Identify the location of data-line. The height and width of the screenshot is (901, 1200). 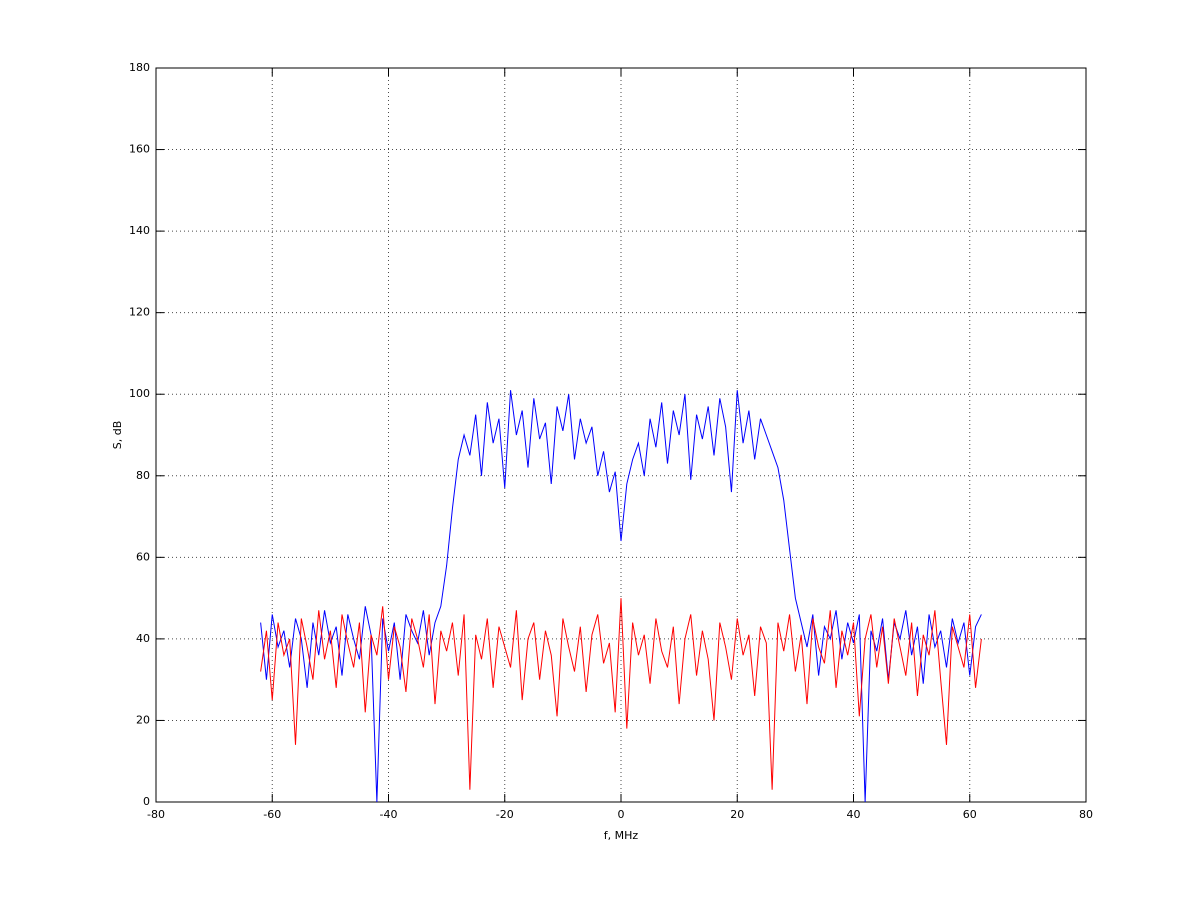
(621, 694).